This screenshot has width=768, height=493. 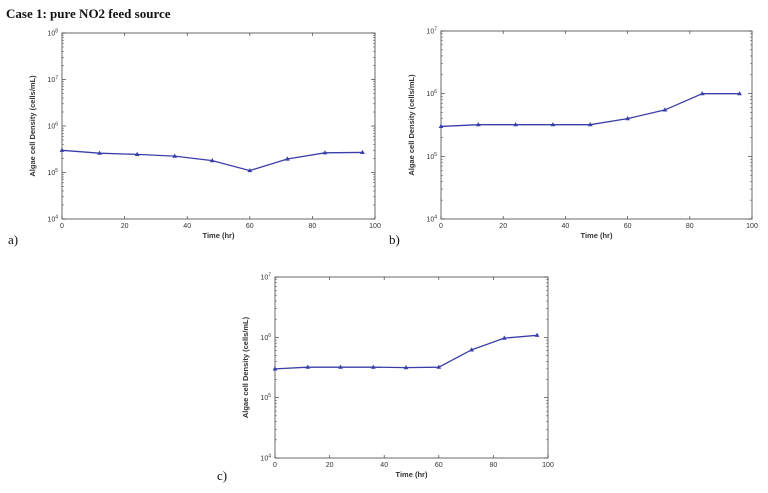 What do you see at coordinates (52, 33) in the screenshot?
I see `y-tick-label: 10⁸` at bounding box center [52, 33].